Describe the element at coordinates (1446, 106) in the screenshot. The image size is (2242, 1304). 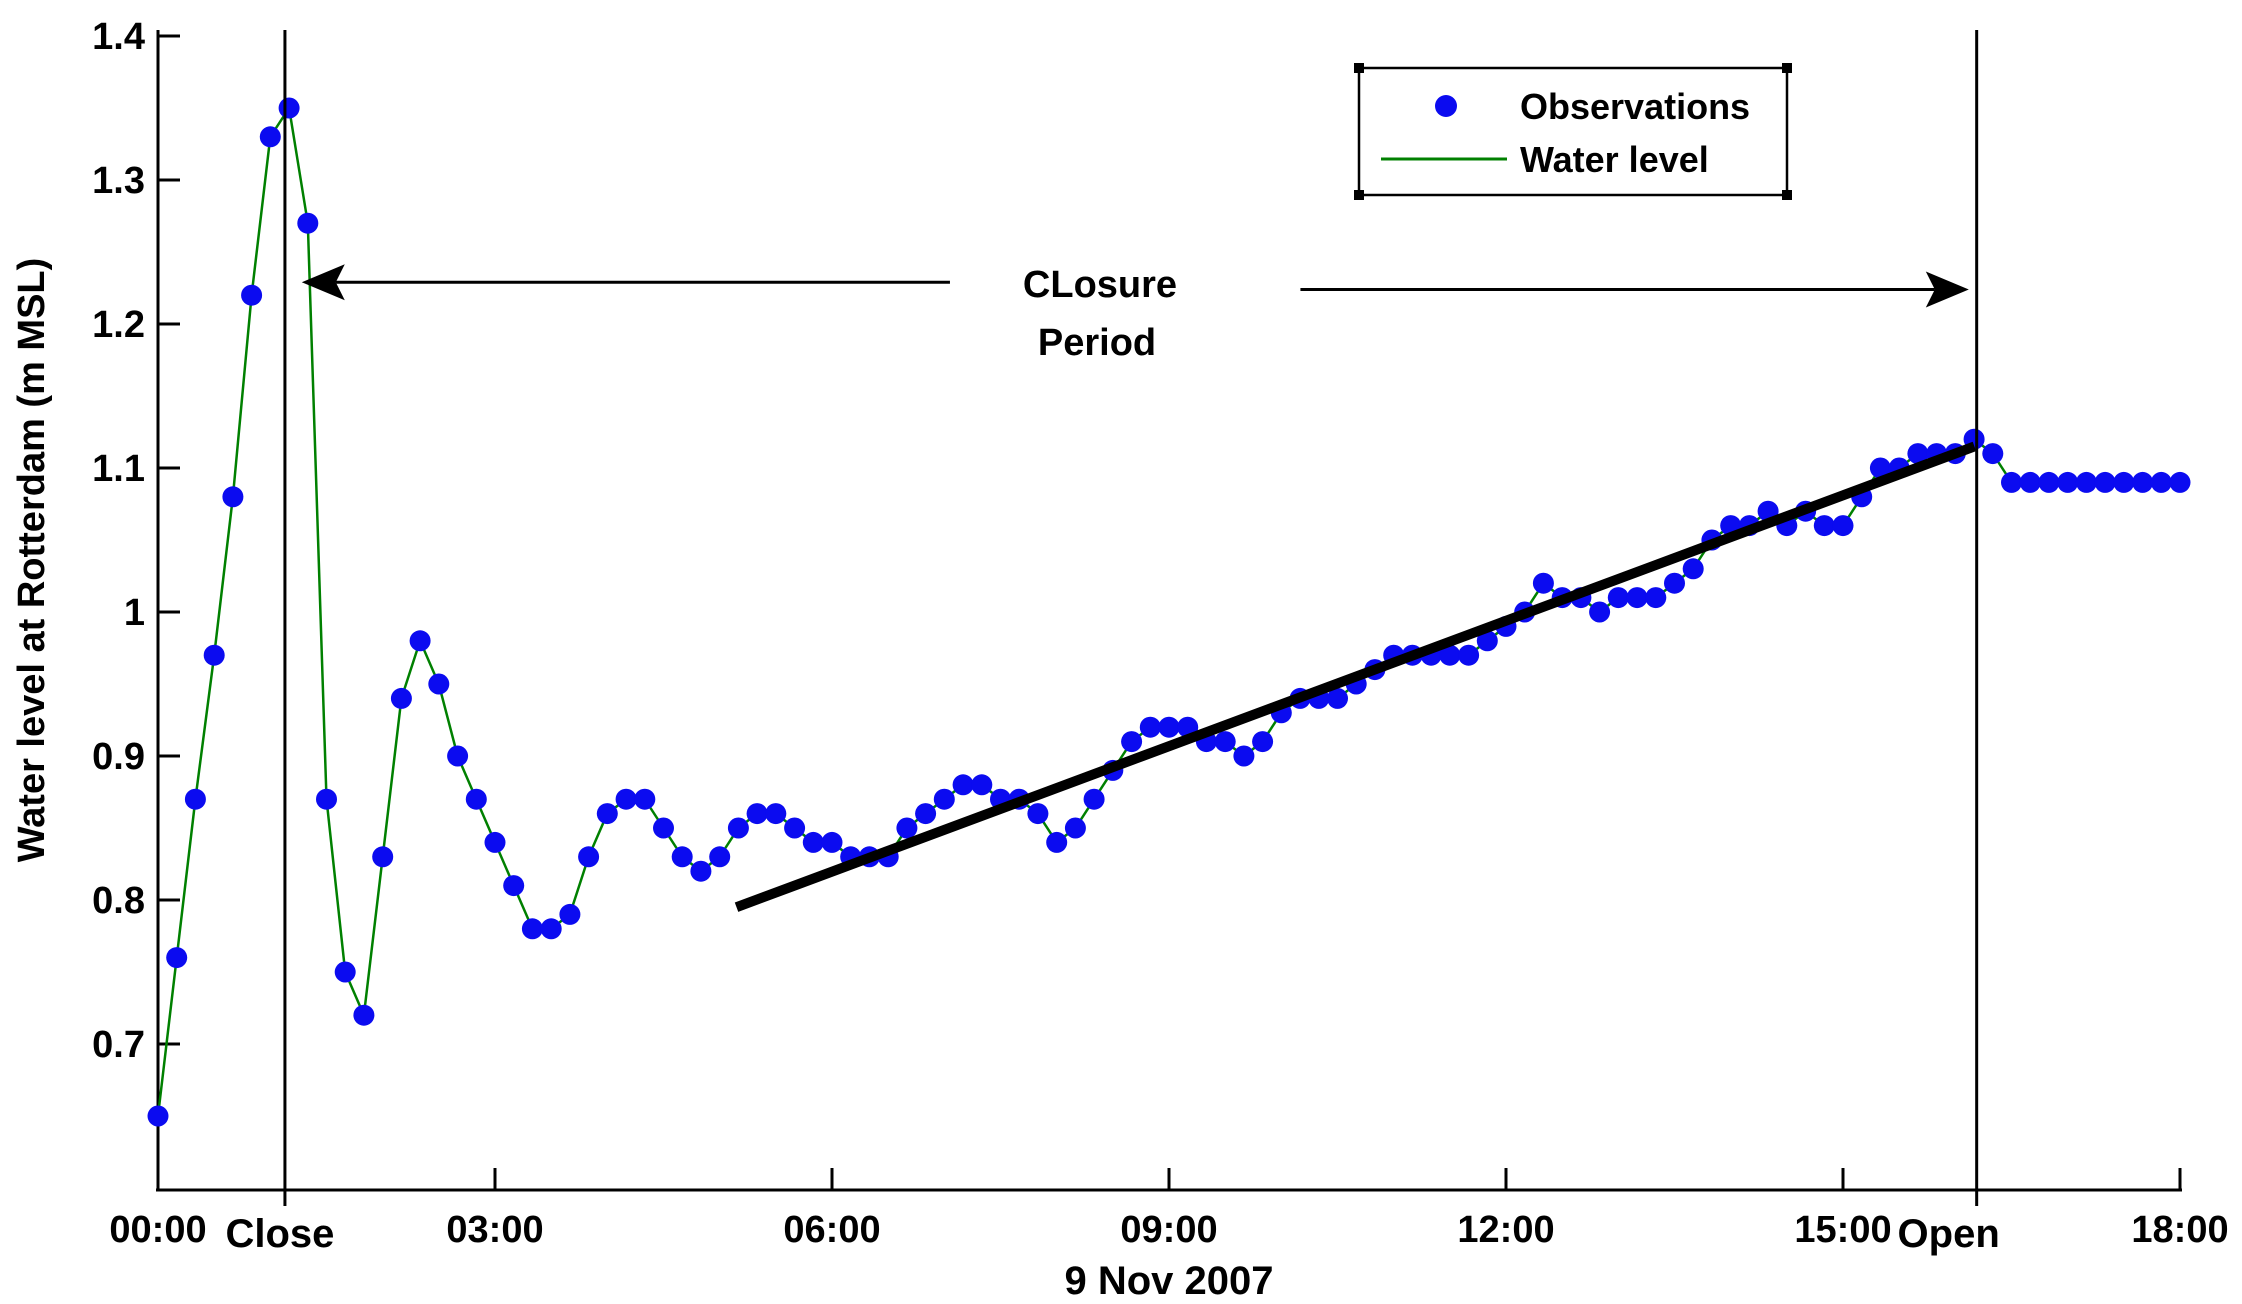
I see `legend-observations-marker-icon` at that location.